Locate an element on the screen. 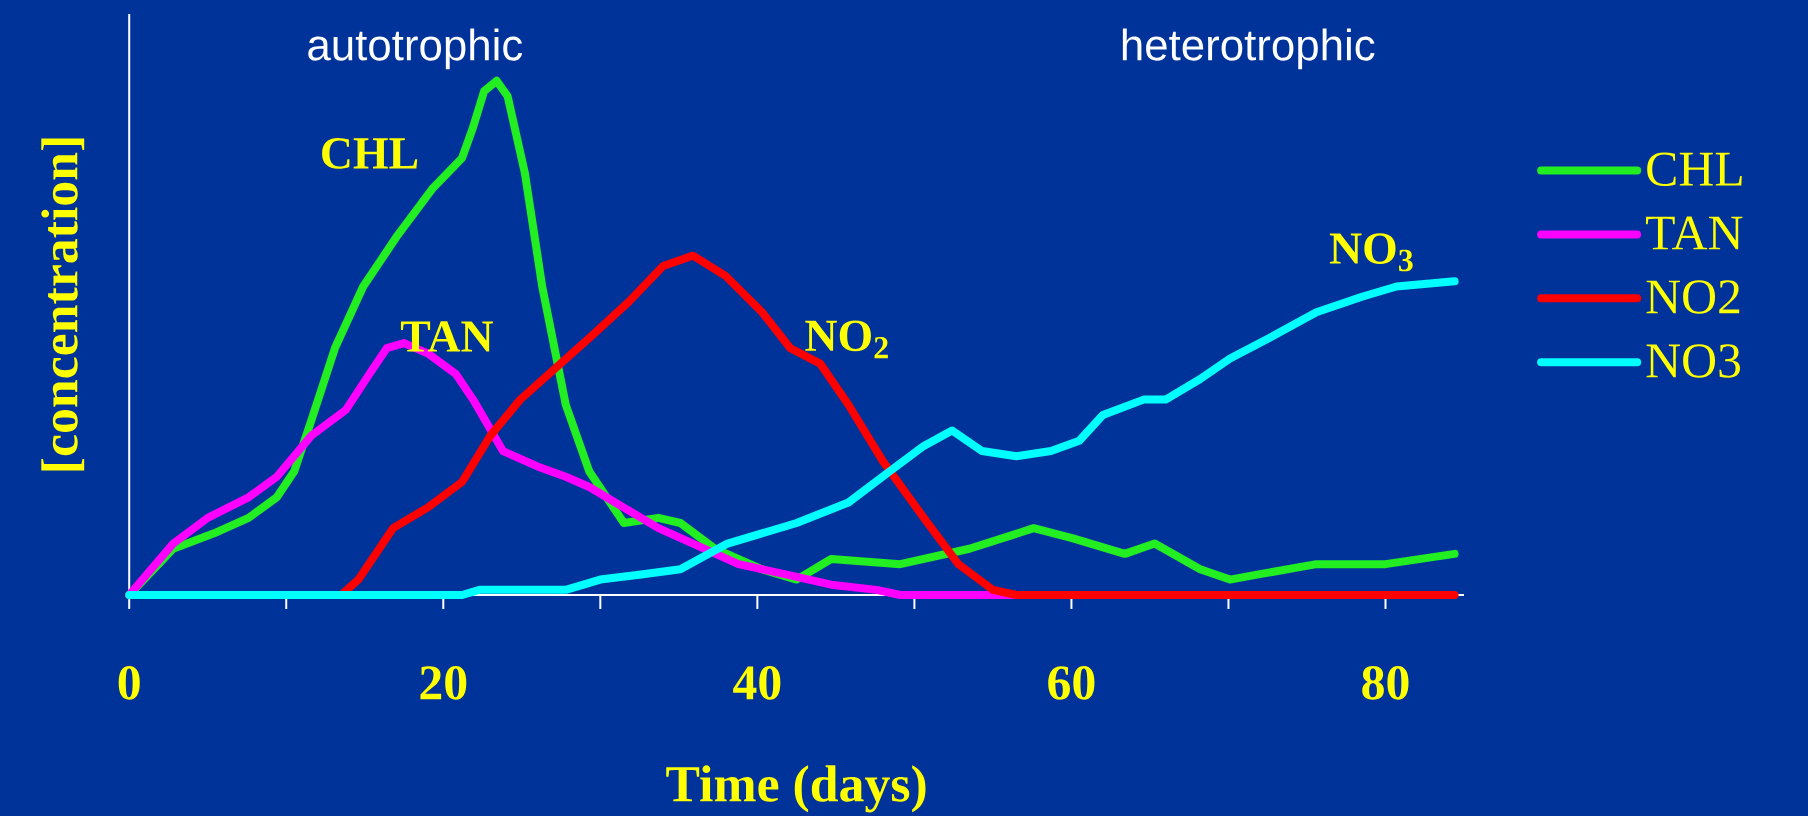 The width and height of the screenshot is (1808, 816). y-axis-title: [concentration] is located at coordinates (63, 304).